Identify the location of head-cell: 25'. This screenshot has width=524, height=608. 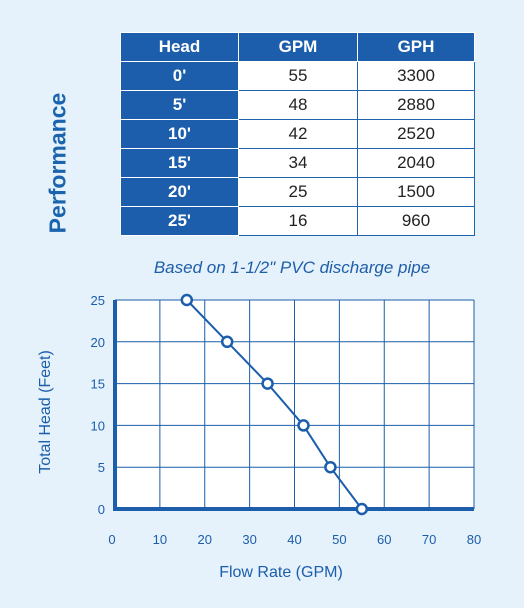
(179, 221).